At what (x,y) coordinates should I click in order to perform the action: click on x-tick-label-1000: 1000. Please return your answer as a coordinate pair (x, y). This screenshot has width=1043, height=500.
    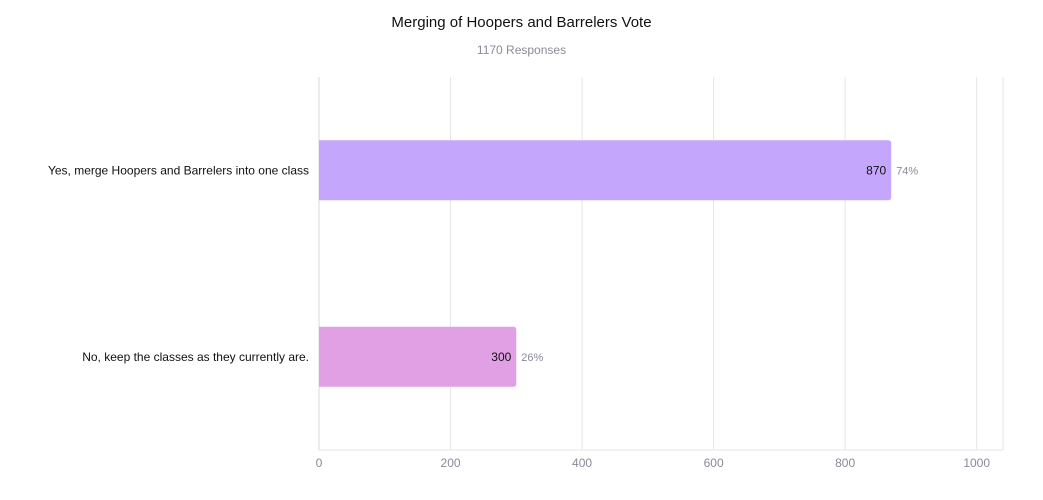
    Looking at the image, I should click on (976, 463).